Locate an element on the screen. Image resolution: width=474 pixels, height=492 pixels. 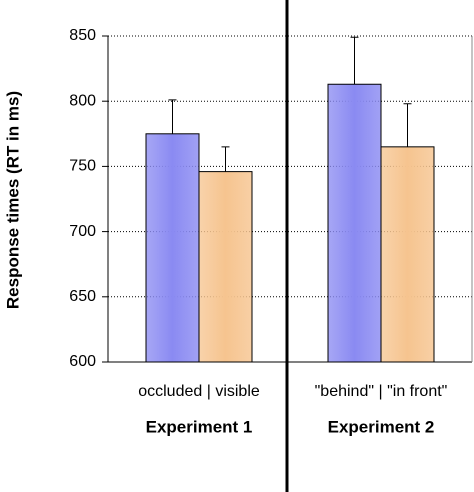
x-tick-label: Experiment 2 is located at coordinates (381, 426).